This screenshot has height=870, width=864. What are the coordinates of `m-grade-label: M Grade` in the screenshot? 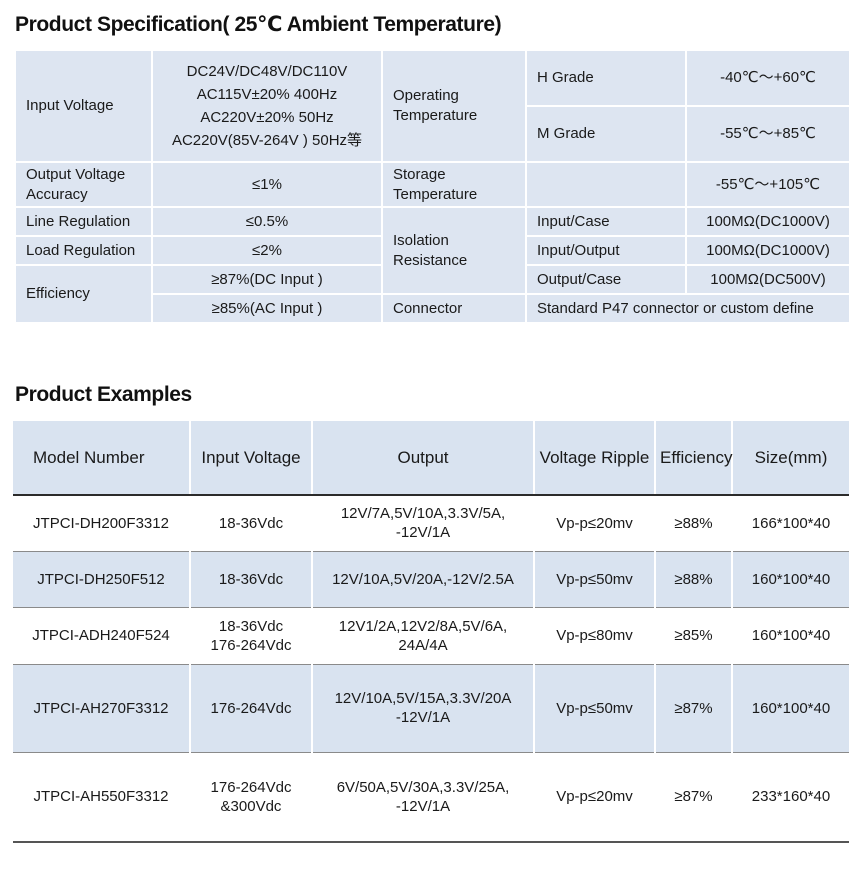 It's located at (606, 134).